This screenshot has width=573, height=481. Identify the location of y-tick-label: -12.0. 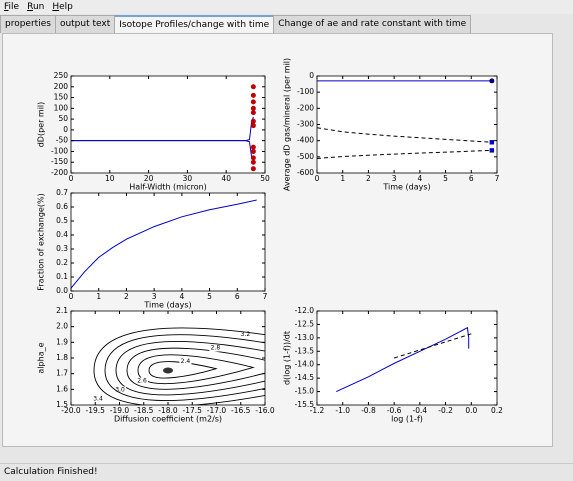
(305, 310).